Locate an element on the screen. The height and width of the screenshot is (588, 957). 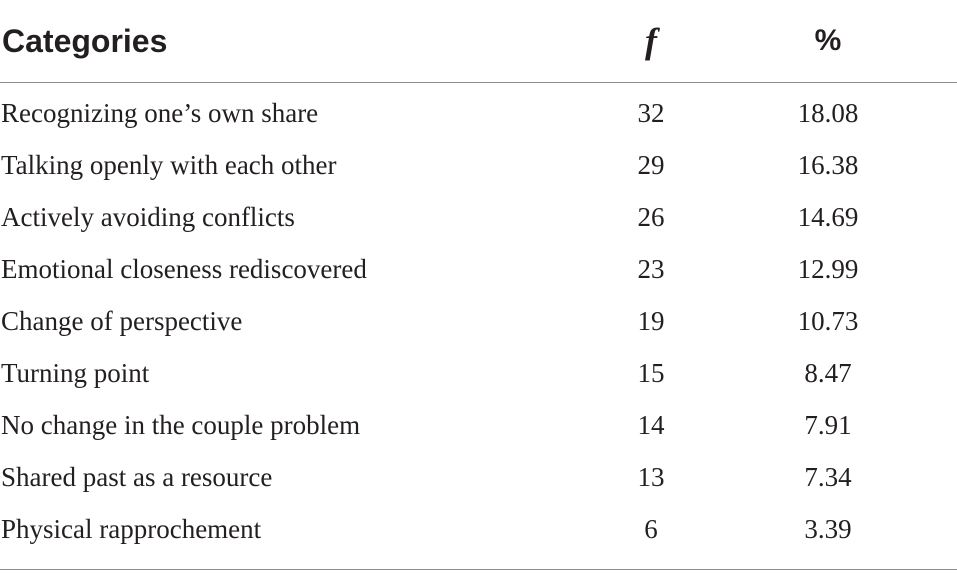
percent-cell: 3.39 is located at coordinates (828, 528).